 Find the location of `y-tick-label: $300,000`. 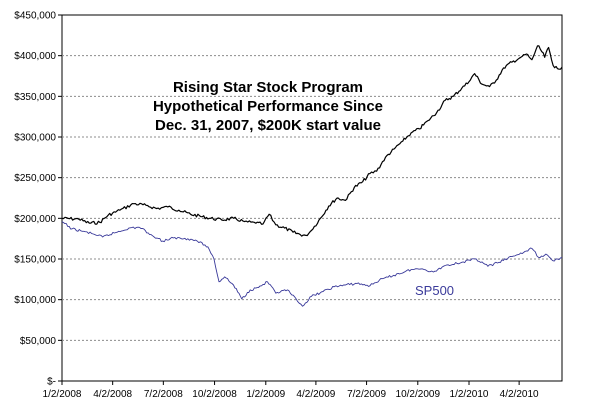

y-tick-label: $300,000 is located at coordinates (35, 138).